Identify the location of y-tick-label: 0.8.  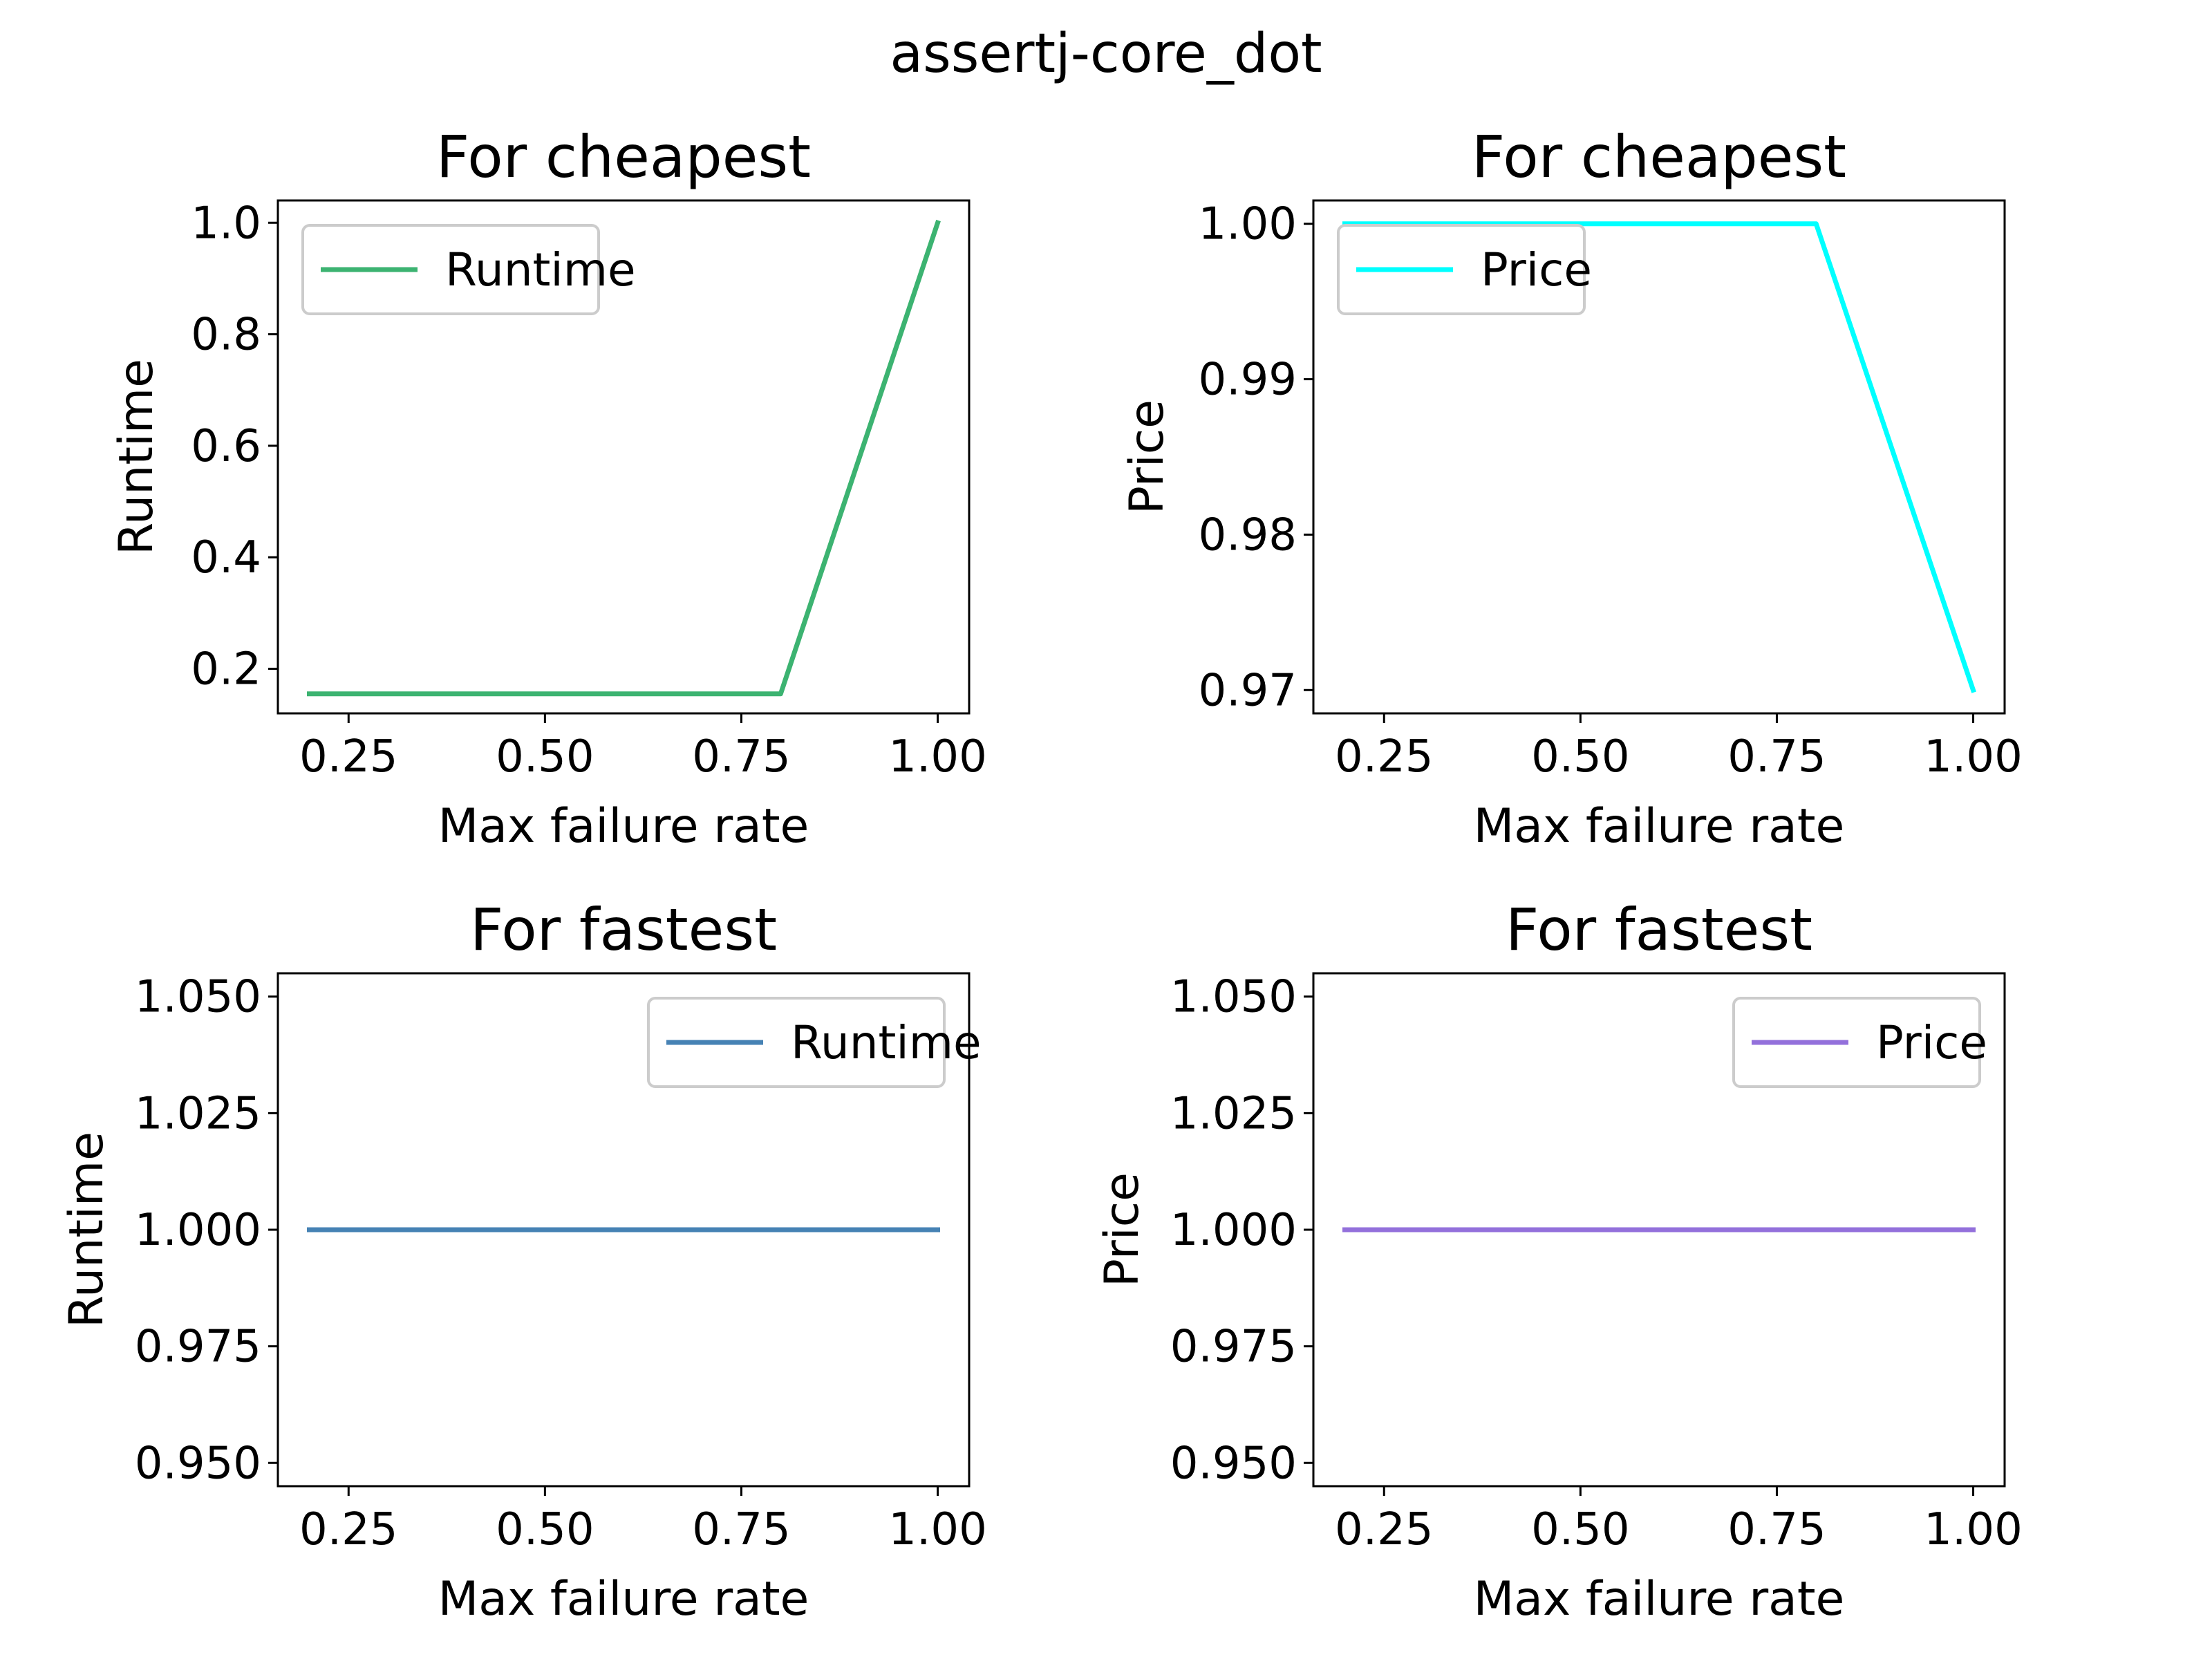
(226, 335).